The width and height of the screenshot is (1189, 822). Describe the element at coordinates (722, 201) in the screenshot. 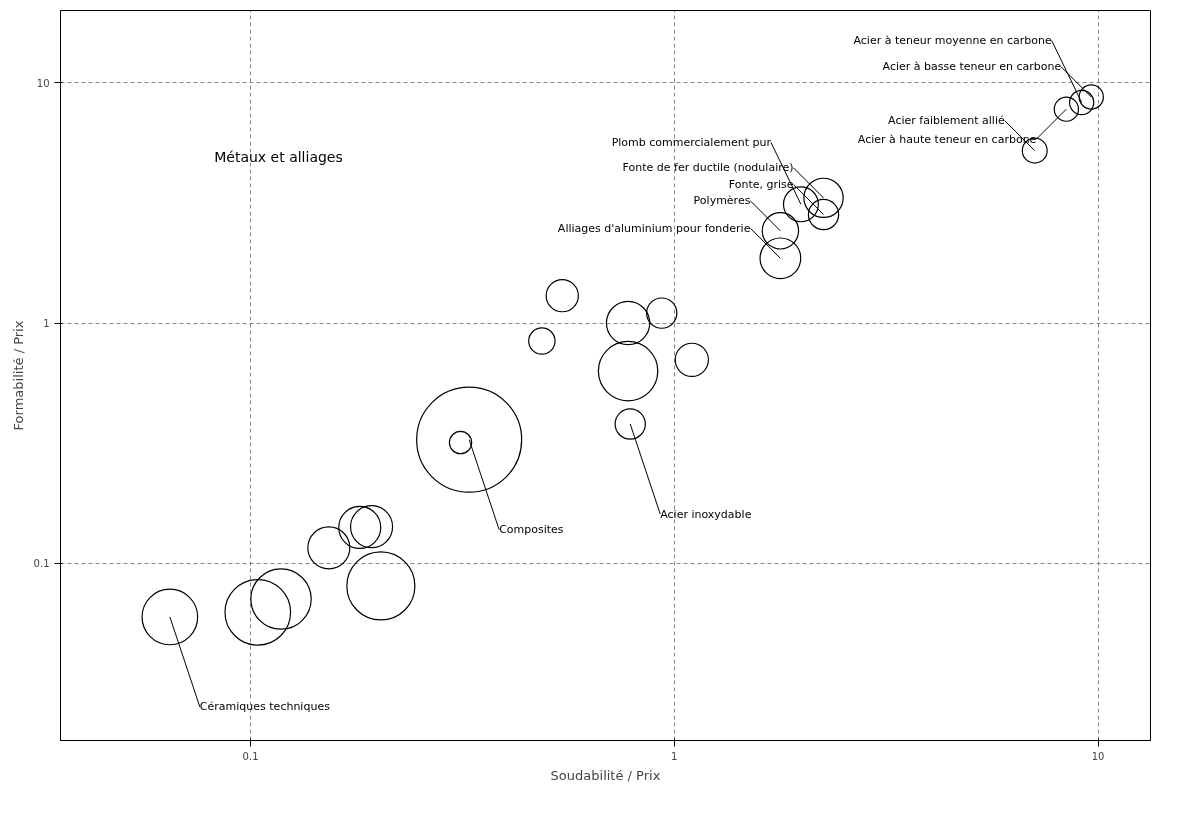

I see `annotation: Polymères` at that location.